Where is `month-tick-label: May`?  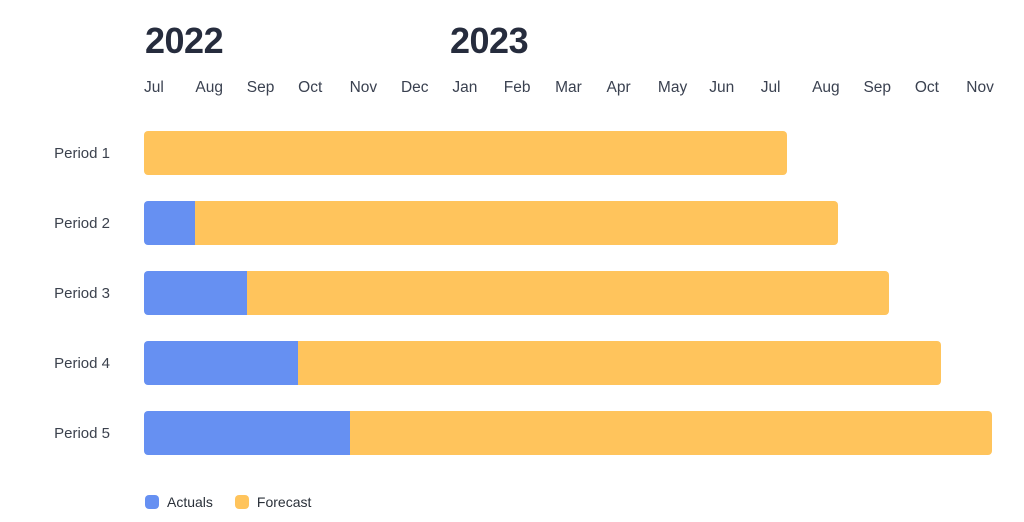 month-tick-label: May is located at coordinates (672, 87).